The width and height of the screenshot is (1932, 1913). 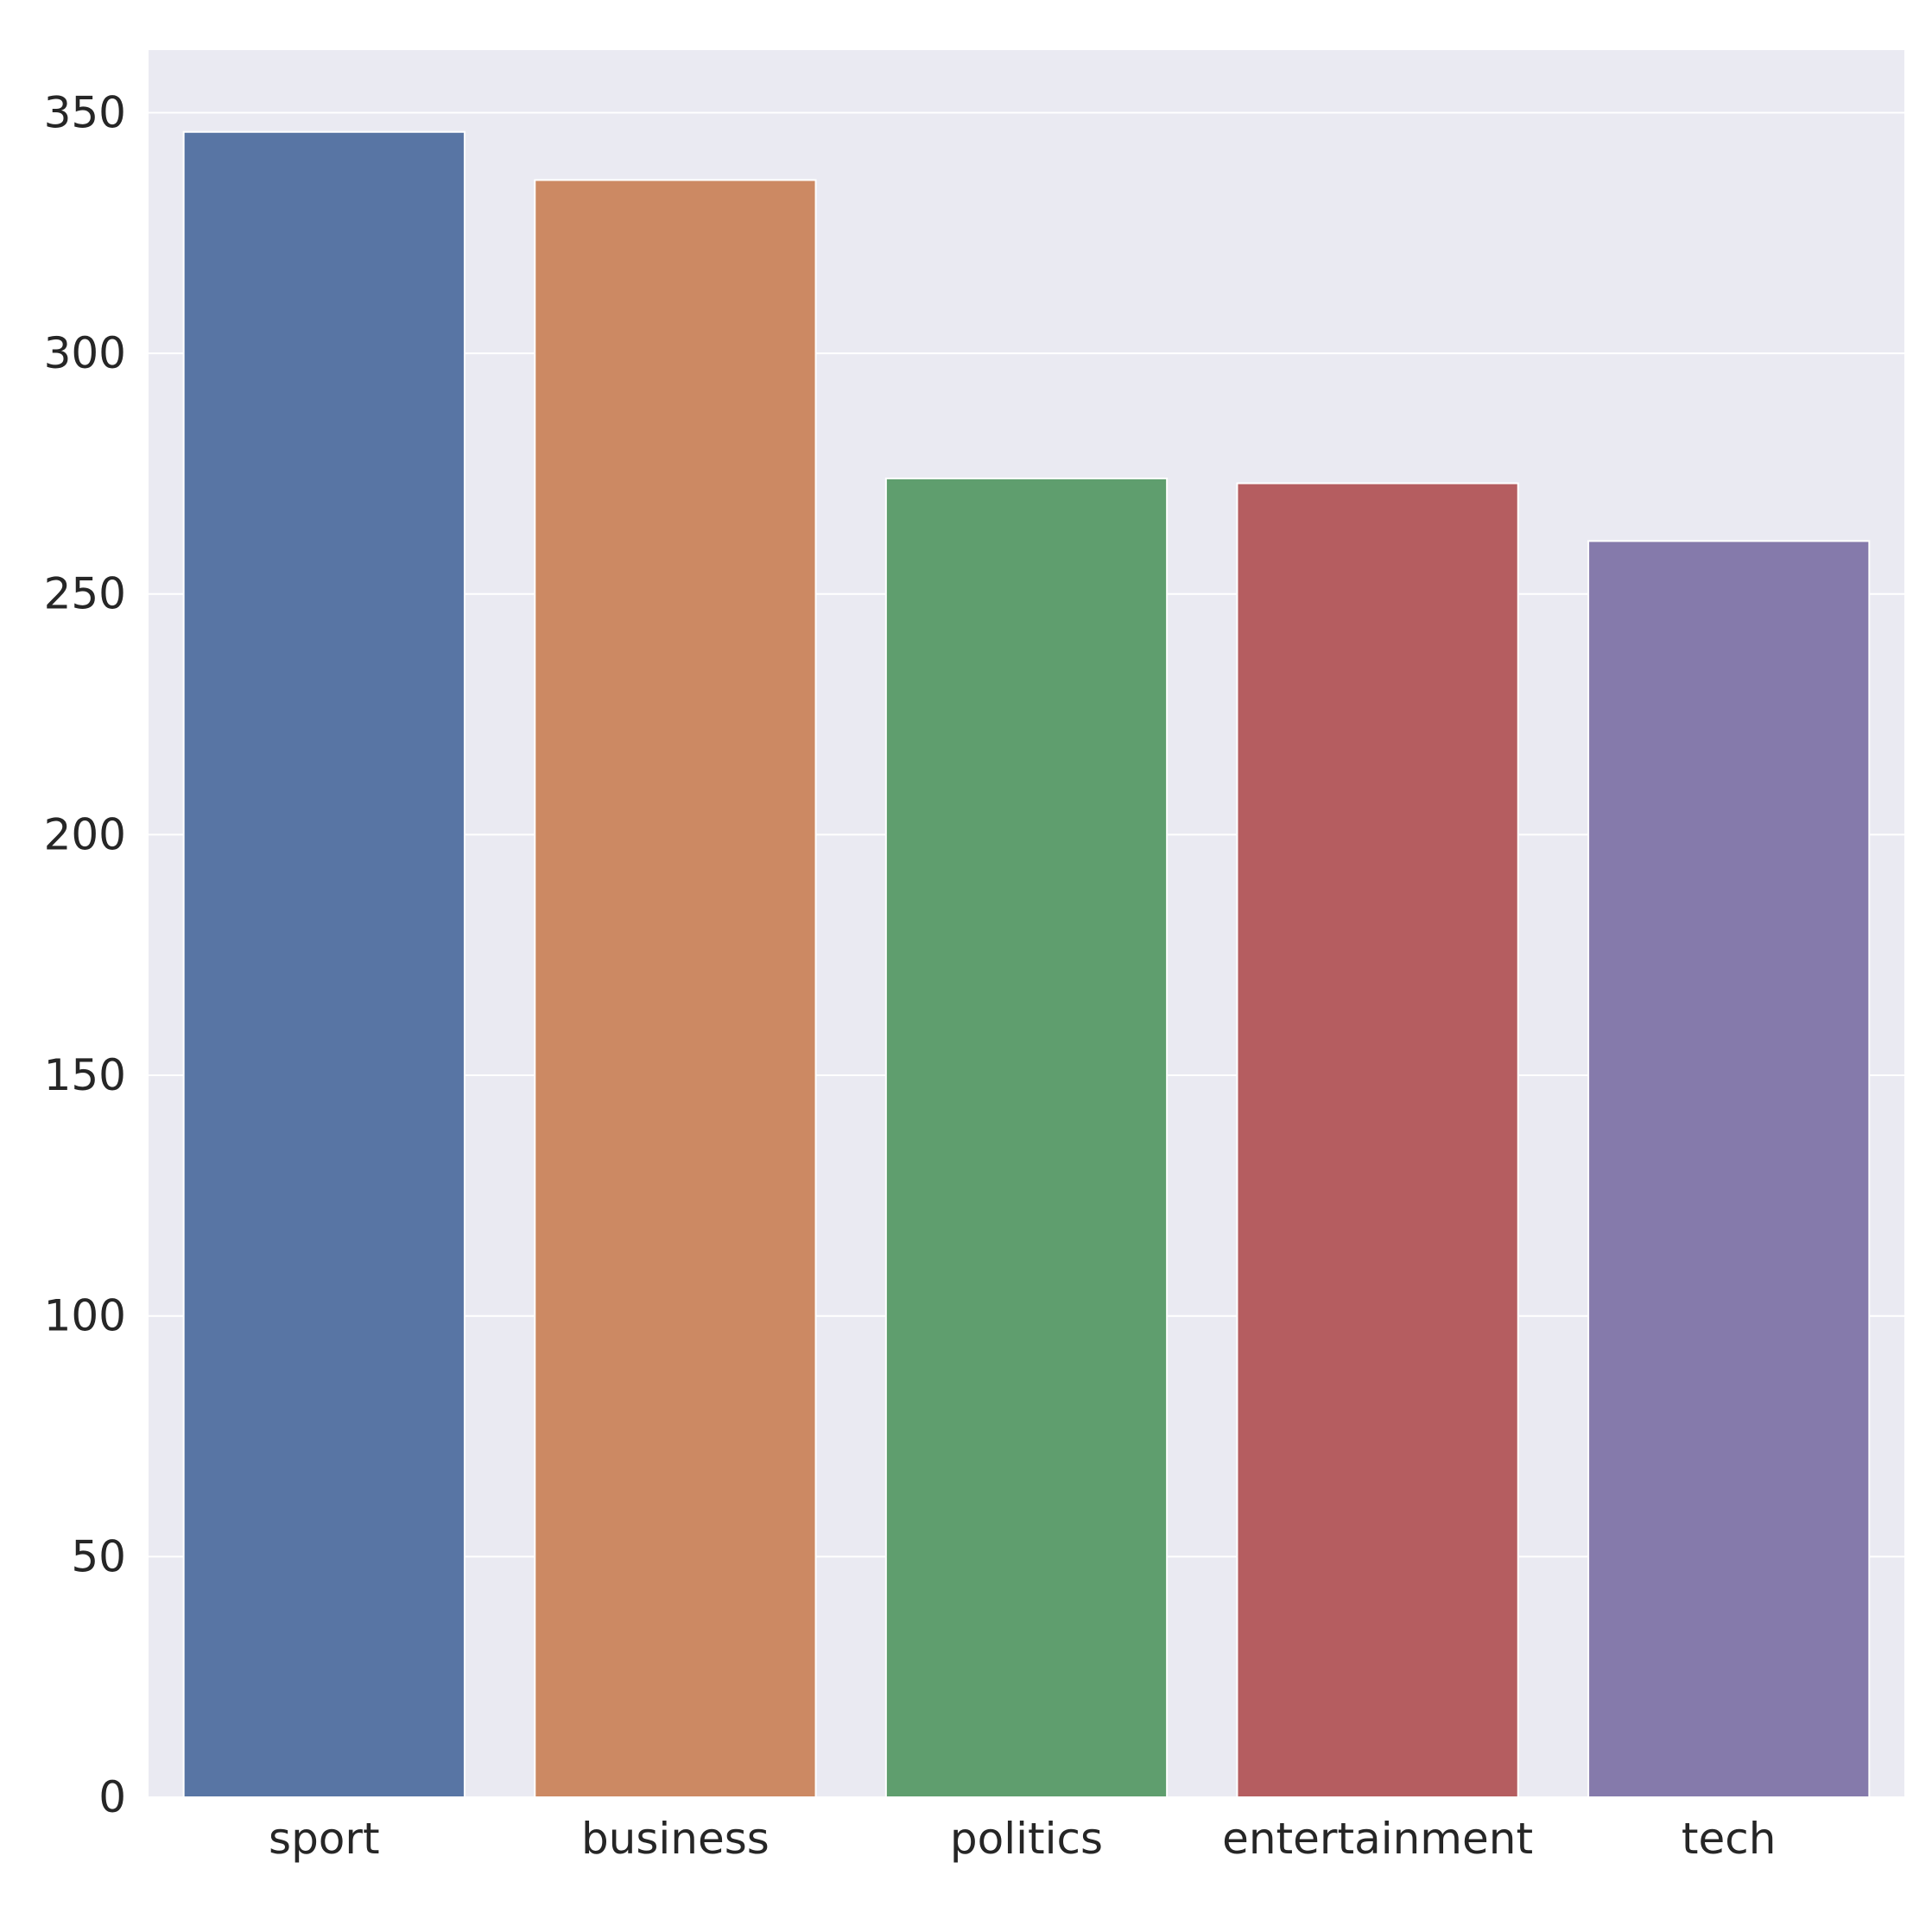 I want to click on y-tick-label: 250, so click(x=85, y=594).